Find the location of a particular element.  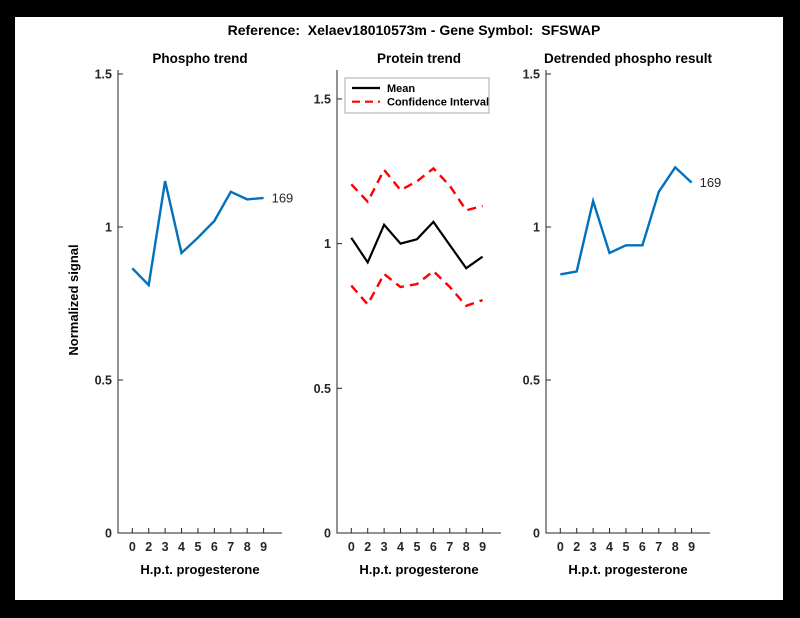

subplot-title: Protein trend is located at coordinates (419, 58).